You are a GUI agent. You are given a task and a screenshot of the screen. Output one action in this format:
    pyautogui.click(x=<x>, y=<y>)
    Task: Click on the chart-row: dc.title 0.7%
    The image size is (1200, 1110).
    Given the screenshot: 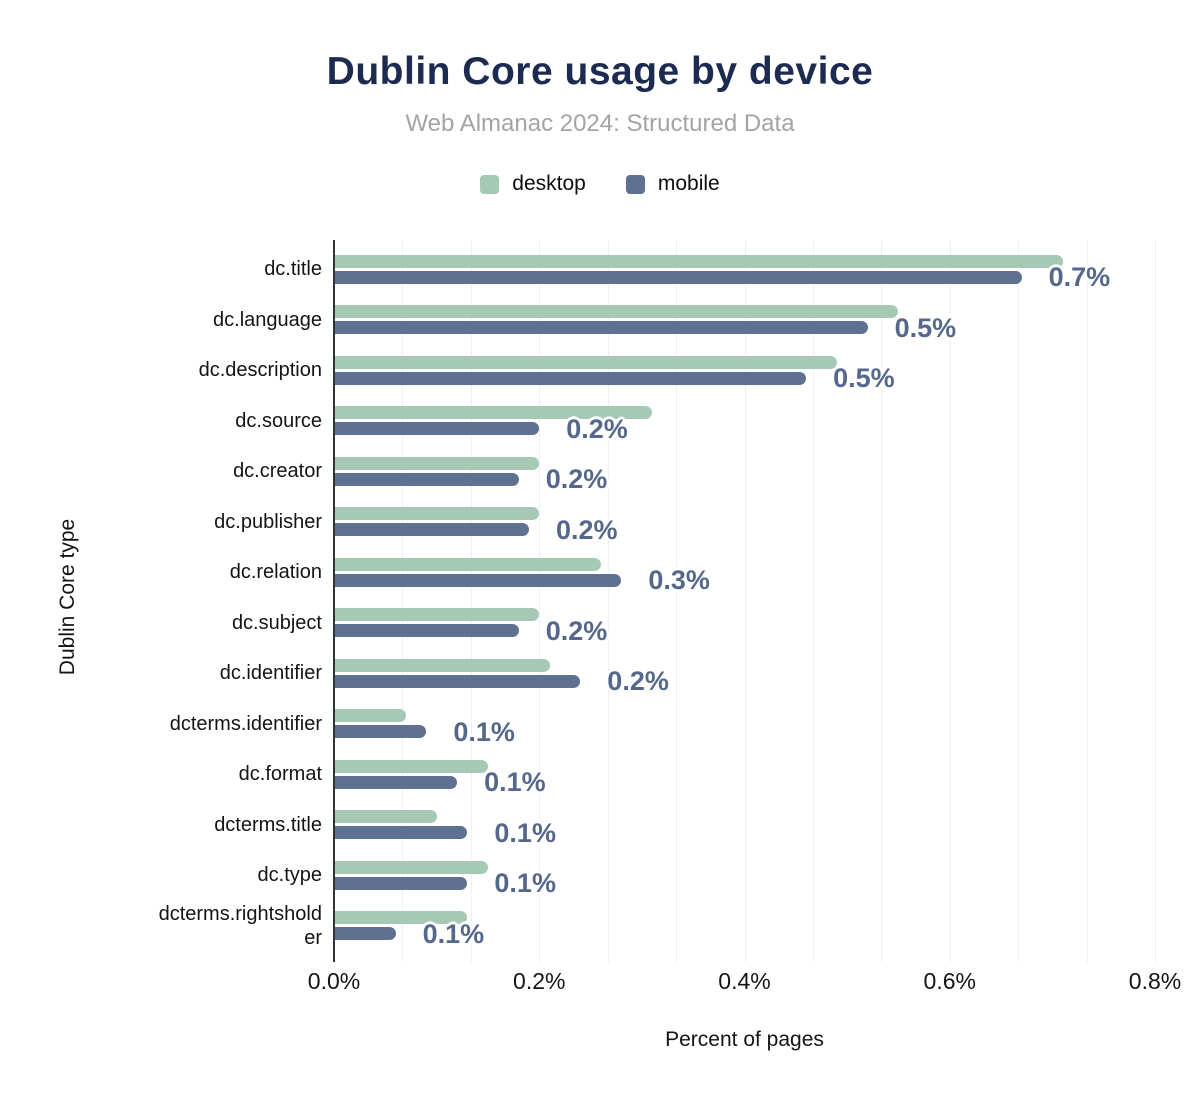 What is the action you would take?
    pyautogui.click(x=709, y=269)
    